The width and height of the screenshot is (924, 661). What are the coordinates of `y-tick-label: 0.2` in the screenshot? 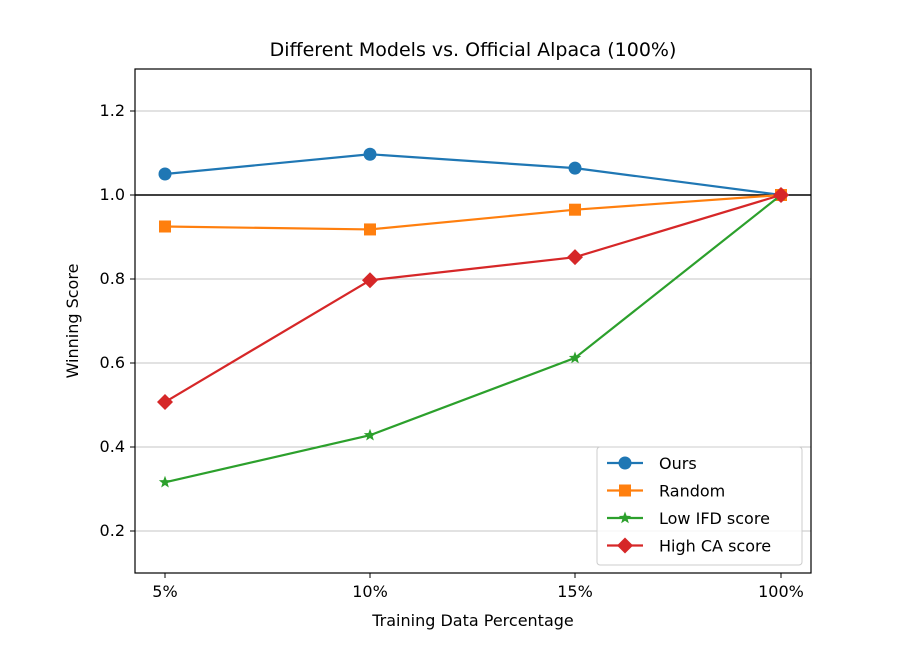 It's located at (112, 530).